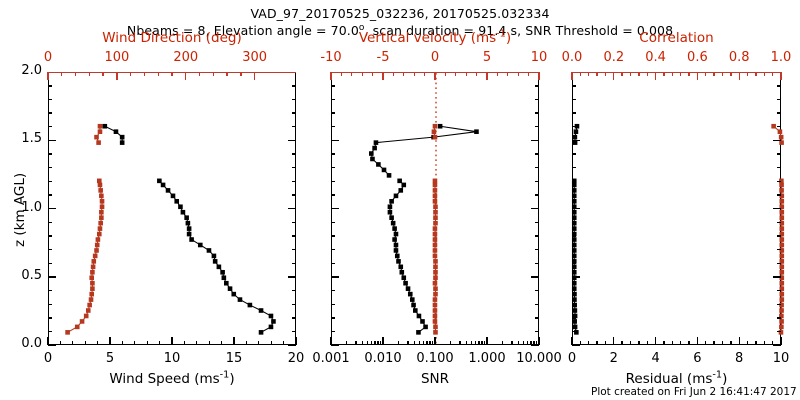 This screenshot has height=400, width=800. What do you see at coordinates (434, 131) in the screenshot?
I see `series-vertical-velocity-upper-layer` at bounding box center [434, 131].